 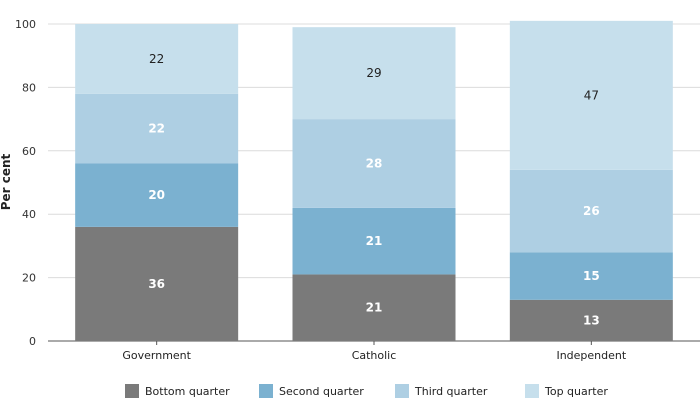 I want to click on legend-label: Top quarter, so click(x=576, y=391).